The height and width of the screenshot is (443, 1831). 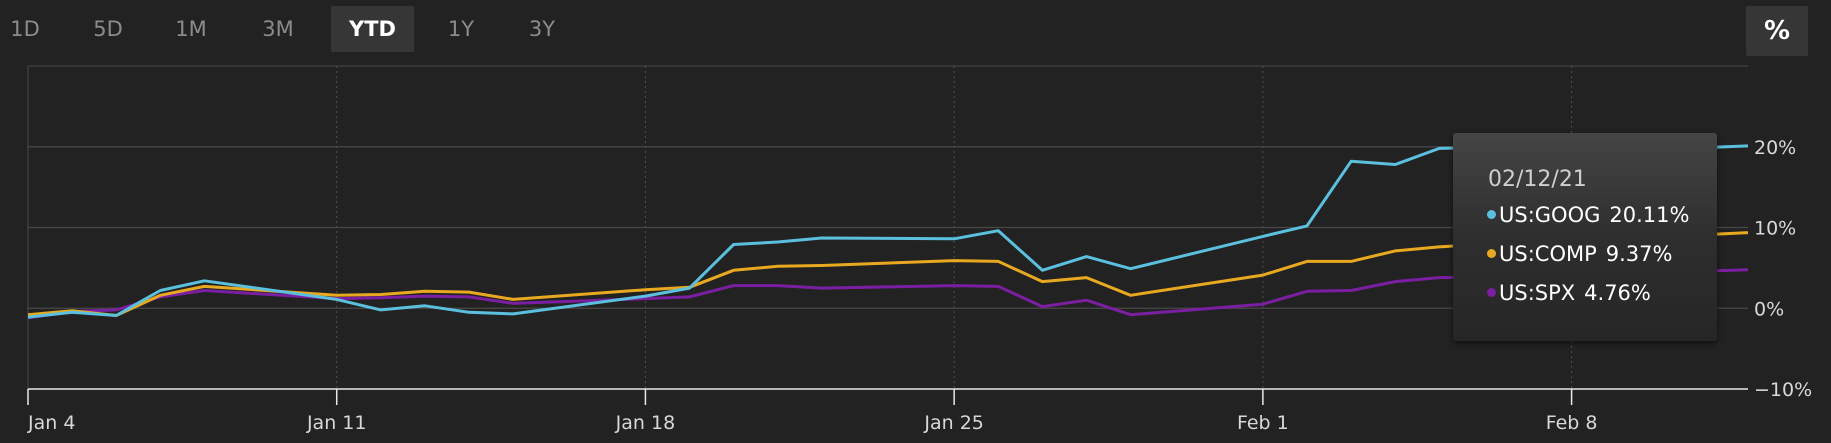 I want to click on tooltip-series-name: US:SPX, so click(x=1537, y=293).